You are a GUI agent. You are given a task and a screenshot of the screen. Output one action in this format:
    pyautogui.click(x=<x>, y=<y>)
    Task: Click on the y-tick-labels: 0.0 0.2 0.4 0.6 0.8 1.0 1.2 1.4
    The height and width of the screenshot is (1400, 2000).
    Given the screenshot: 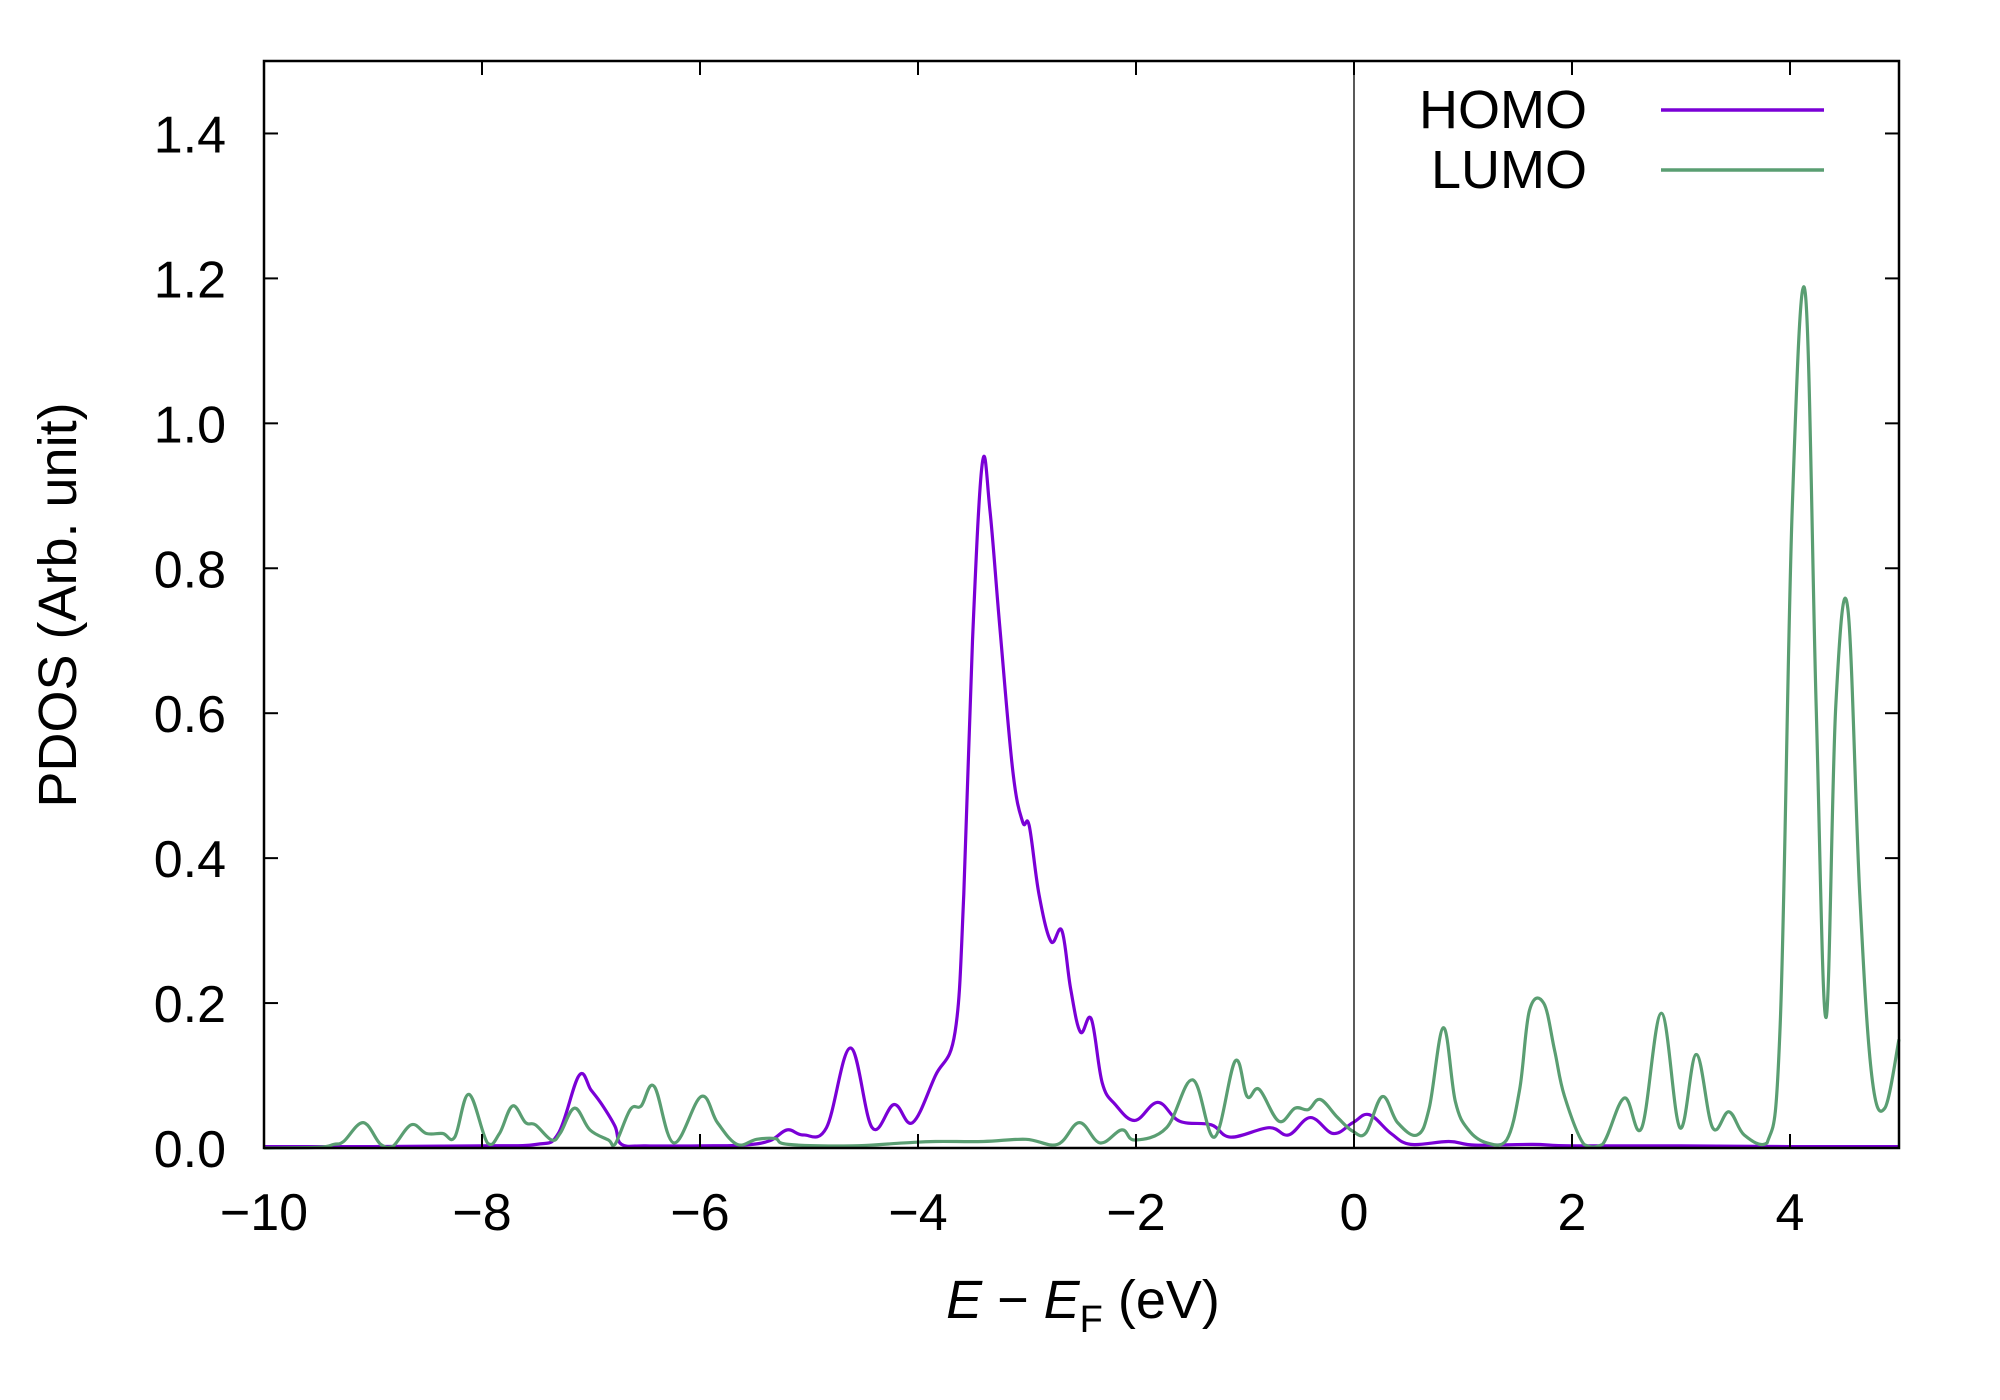 What is the action you would take?
    pyautogui.click(x=190, y=642)
    